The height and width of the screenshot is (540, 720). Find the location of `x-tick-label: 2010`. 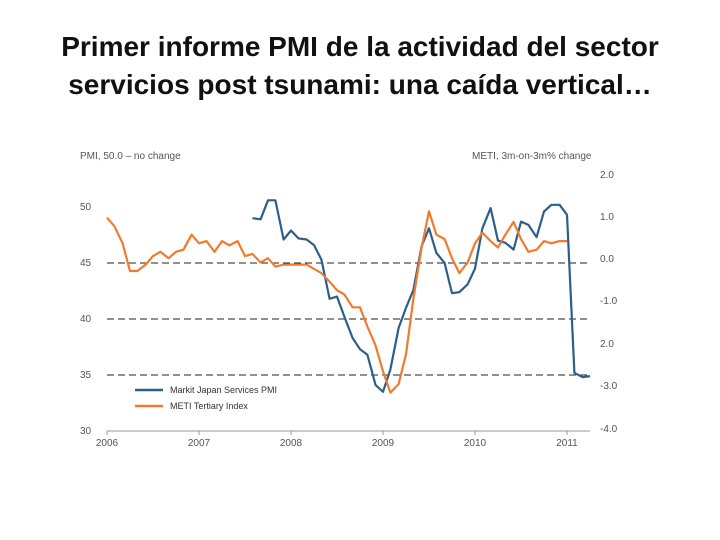

x-tick-label: 2010 is located at coordinates (475, 443).